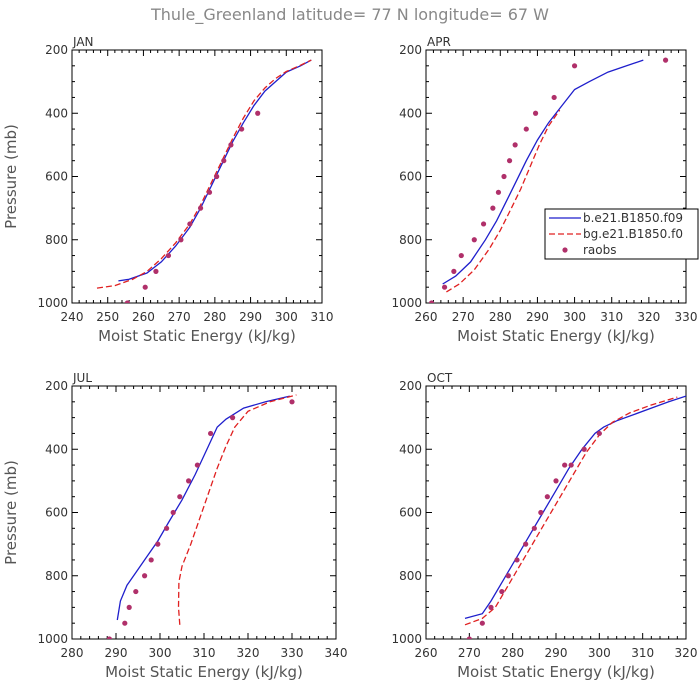 The width and height of the screenshot is (700, 700). What do you see at coordinates (633, 234) in the screenshot?
I see `legend-label: bg.e21.B1850.f0` at bounding box center [633, 234].